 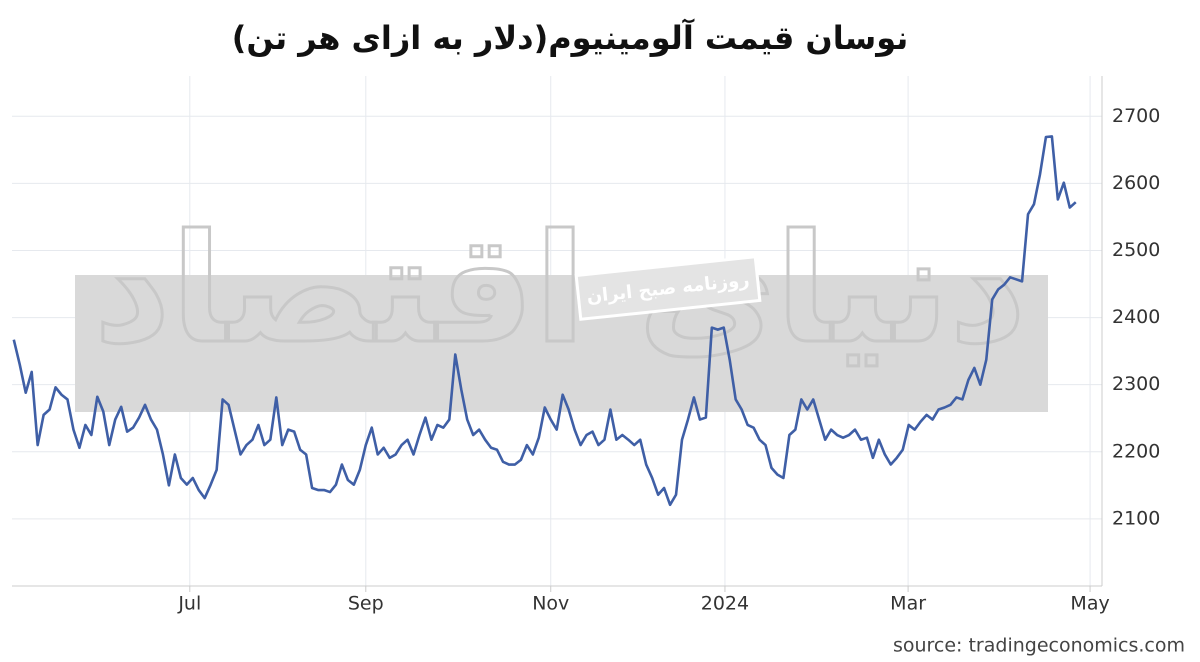 I want to click on x-tick-label: Jul, so click(x=189, y=604).